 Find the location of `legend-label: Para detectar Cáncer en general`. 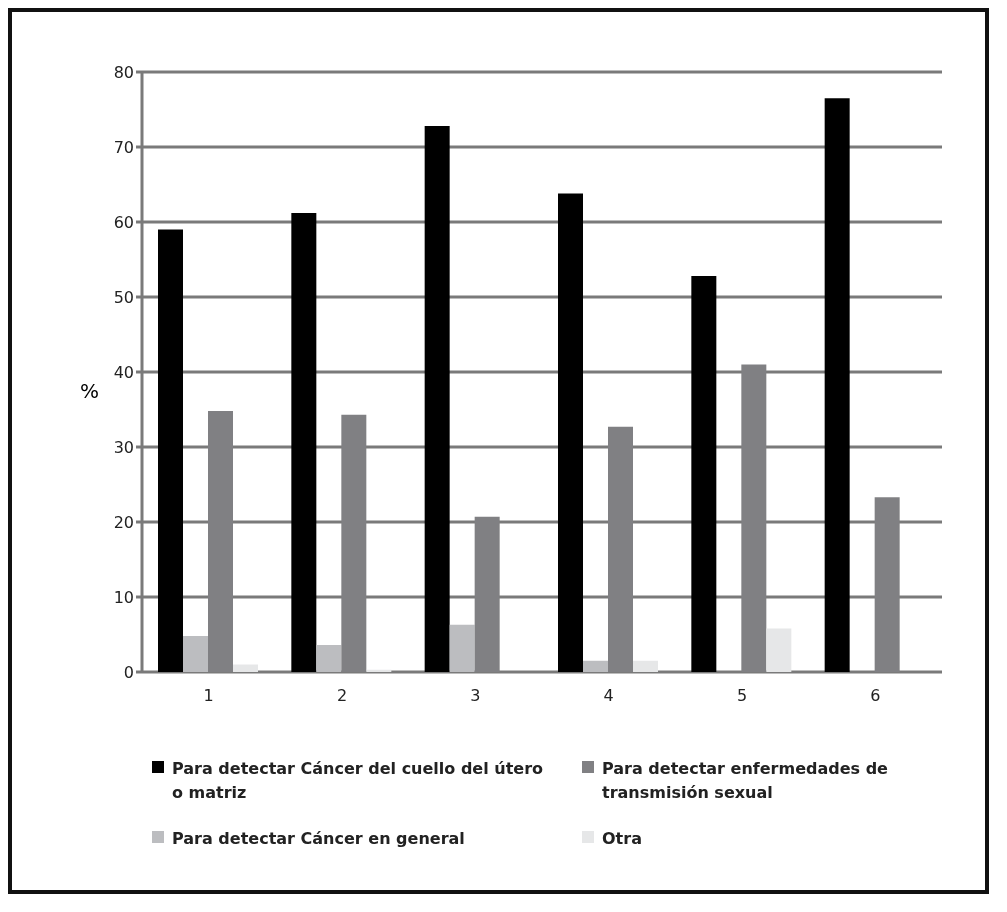

legend-label: Para detectar Cáncer en general is located at coordinates (318, 839).